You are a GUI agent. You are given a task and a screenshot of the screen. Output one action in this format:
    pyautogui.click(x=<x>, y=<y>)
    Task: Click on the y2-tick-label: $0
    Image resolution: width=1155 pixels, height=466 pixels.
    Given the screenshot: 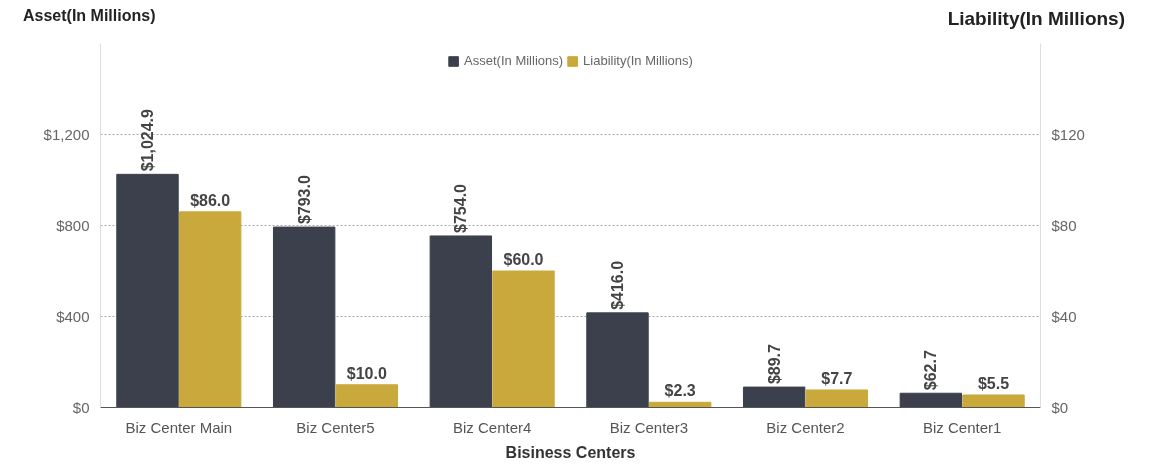 What is the action you would take?
    pyautogui.click(x=1060, y=407)
    